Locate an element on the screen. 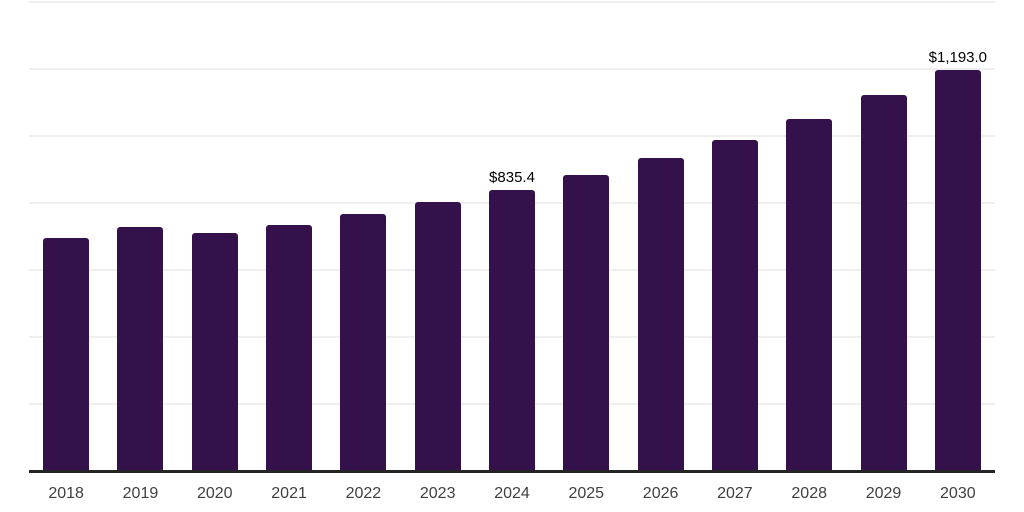  x-tick-2019: 2019 is located at coordinates (140, 493).